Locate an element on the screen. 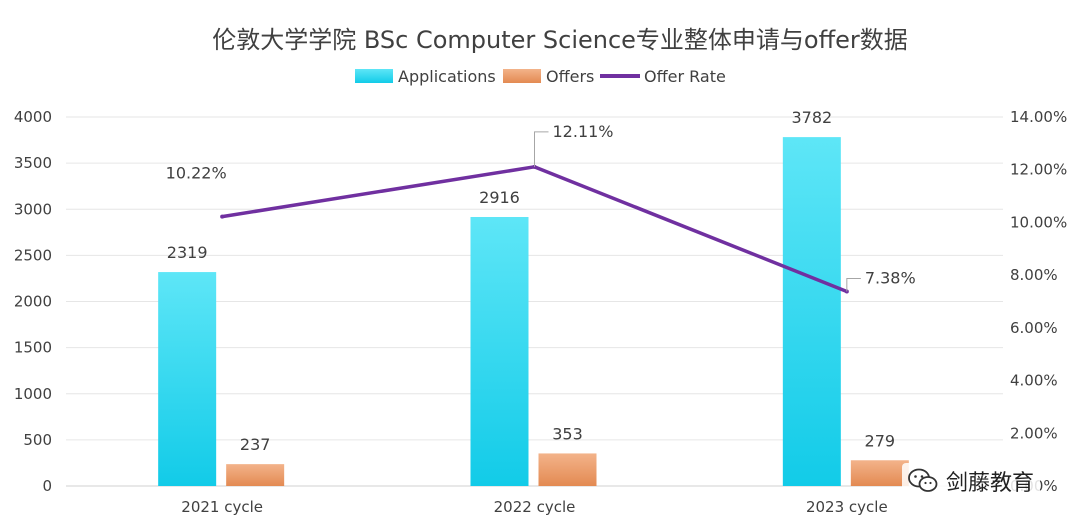  y-left-tick-label: 1000 is located at coordinates (33, 394).